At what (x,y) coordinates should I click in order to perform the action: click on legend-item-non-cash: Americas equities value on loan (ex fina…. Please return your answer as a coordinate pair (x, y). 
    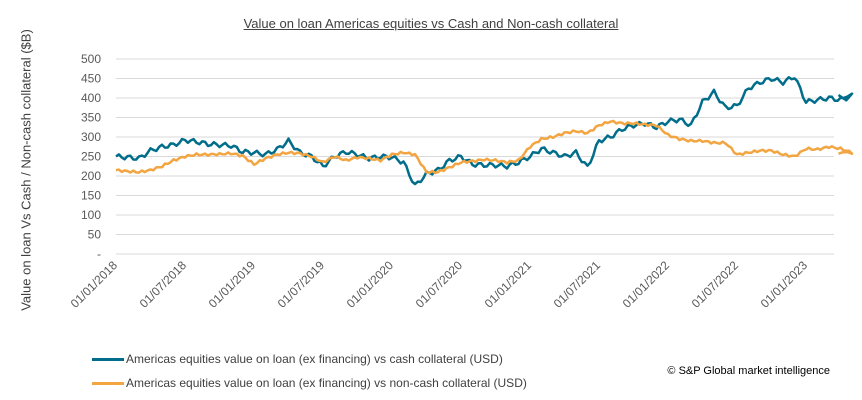
    Looking at the image, I should click on (309, 383).